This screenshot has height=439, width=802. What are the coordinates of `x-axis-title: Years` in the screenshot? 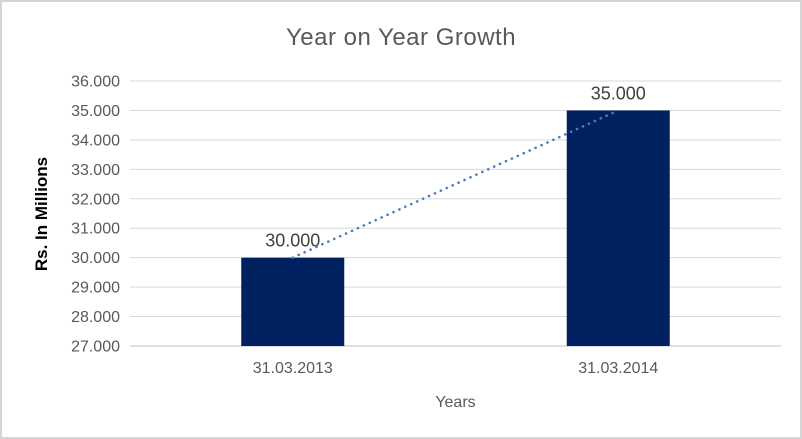 It's located at (455, 402).